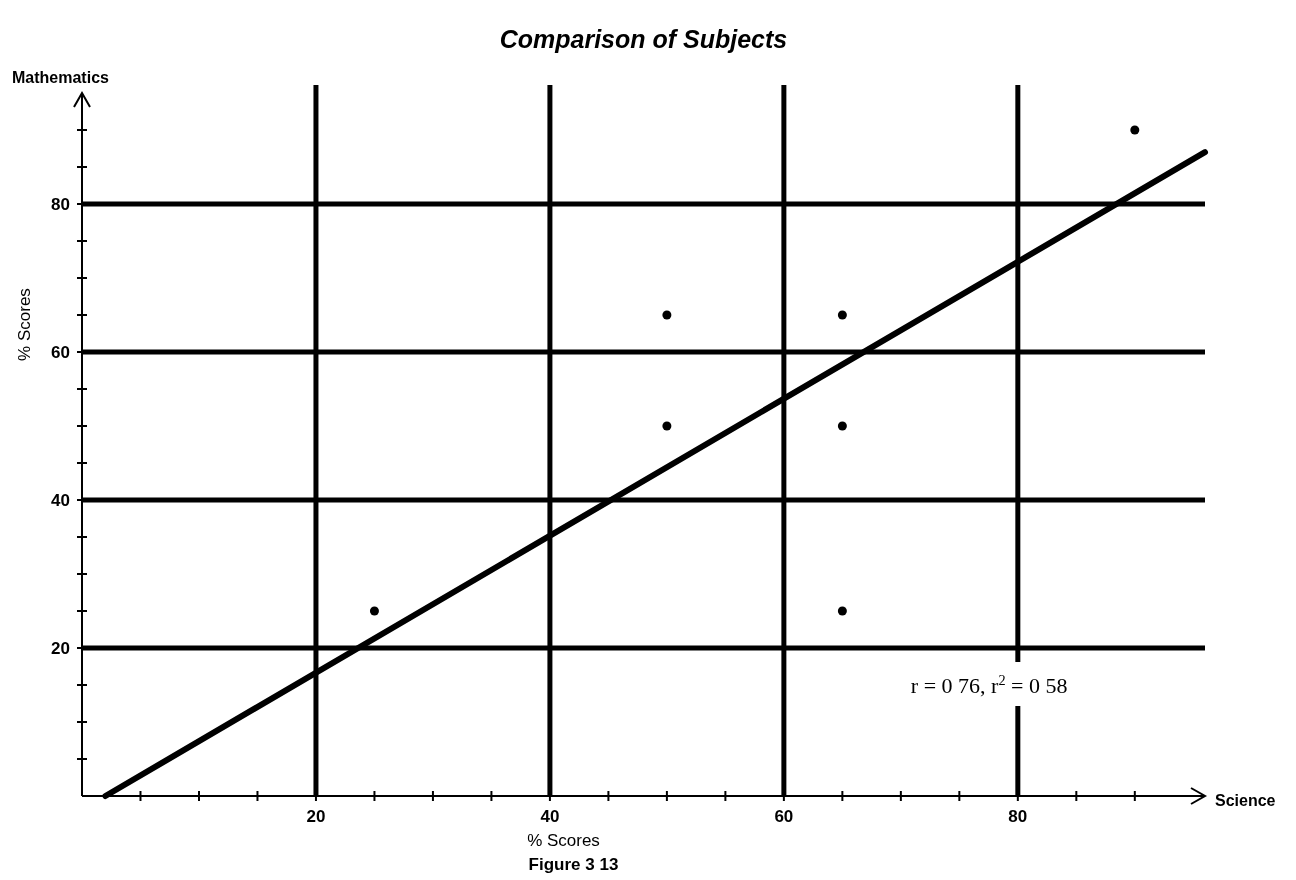 The height and width of the screenshot is (880, 1296). What do you see at coordinates (989, 685) in the screenshot?
I see `annotation: r = 0 76, r$^{2}$ = 0 58` at bounding box center [989, 685].